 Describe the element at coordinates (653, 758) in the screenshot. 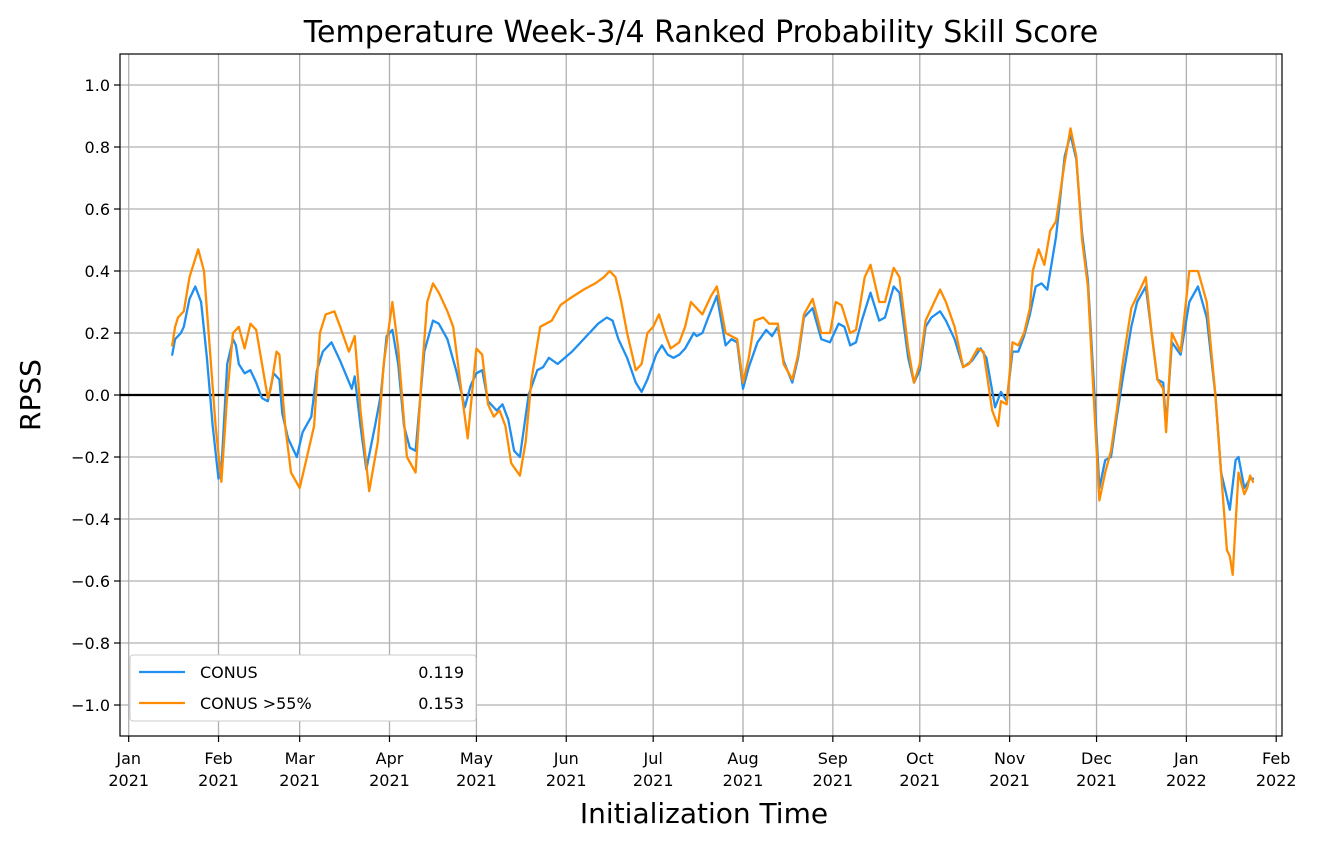

I see `x-tick-month: Jul` at that location.